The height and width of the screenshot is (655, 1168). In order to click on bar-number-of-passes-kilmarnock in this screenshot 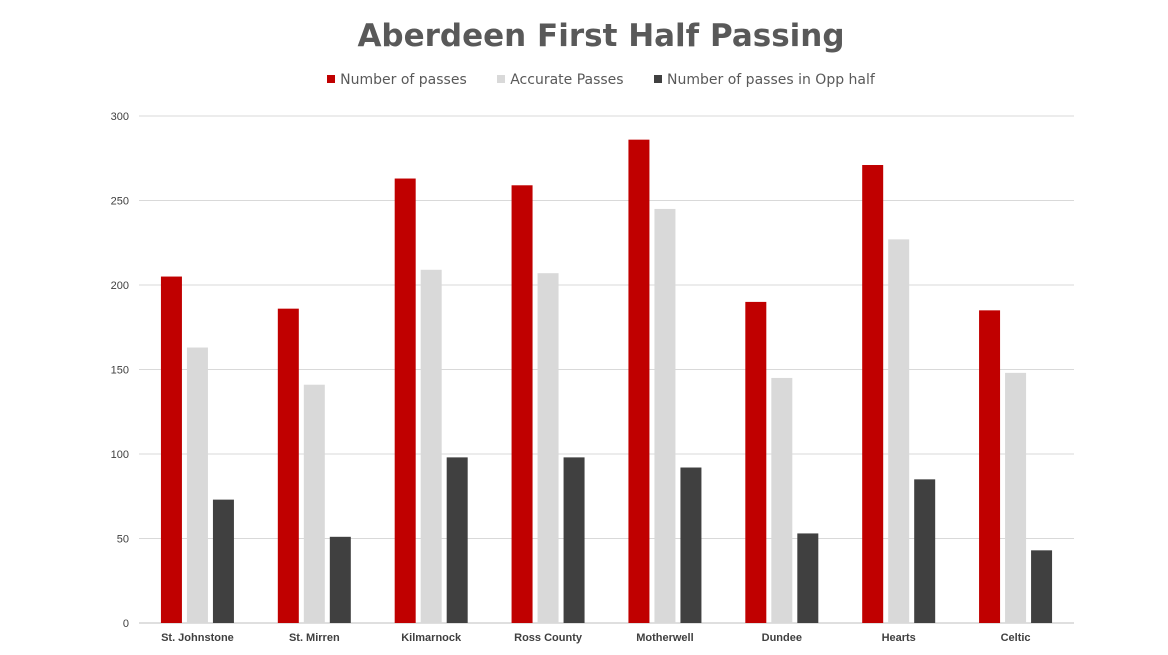, I will do `click(405, 400)`.